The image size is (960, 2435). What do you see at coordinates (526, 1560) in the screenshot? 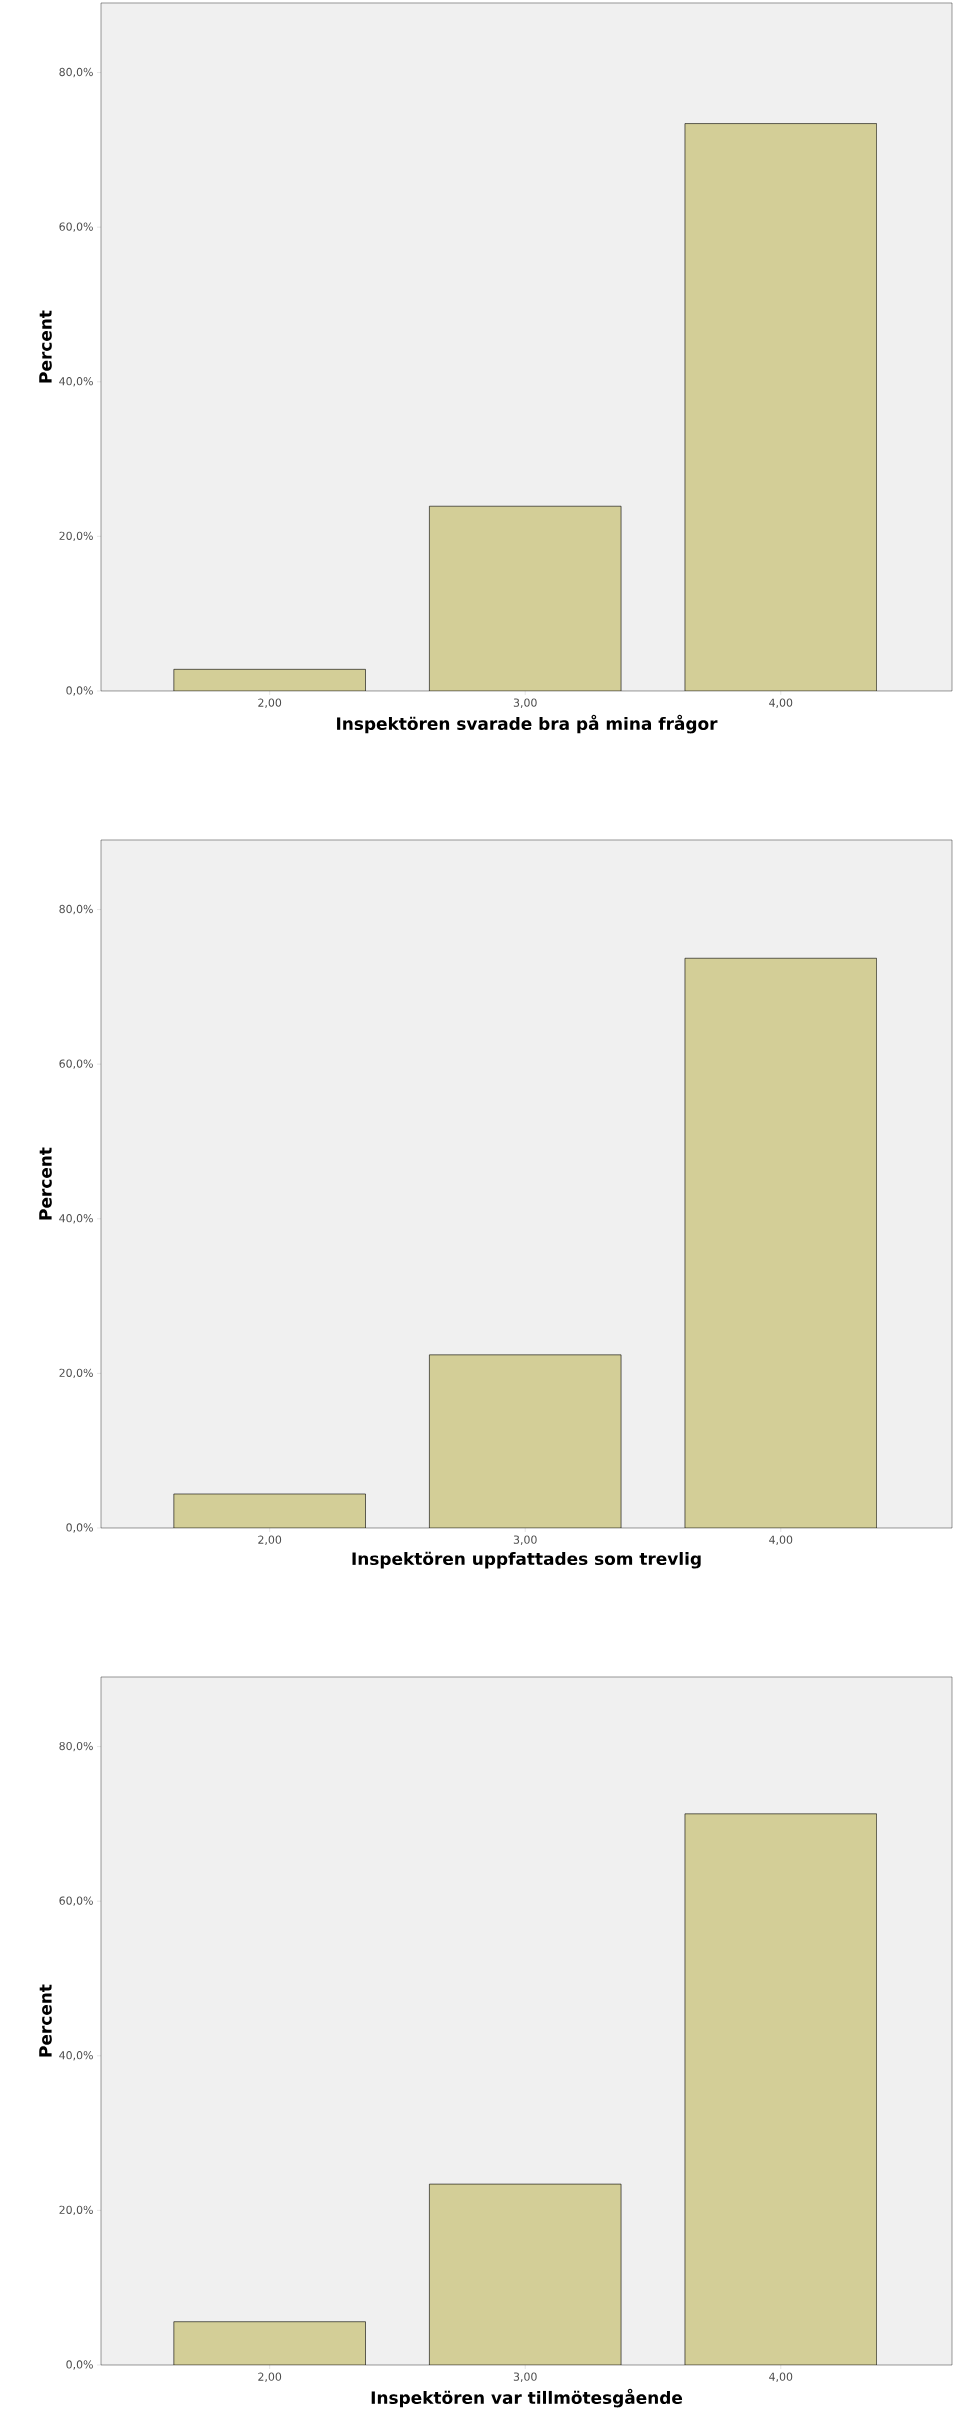
I see `x-axis-title: Inspektören uppfattades som trevlig` at bounding box center [526, 1560].